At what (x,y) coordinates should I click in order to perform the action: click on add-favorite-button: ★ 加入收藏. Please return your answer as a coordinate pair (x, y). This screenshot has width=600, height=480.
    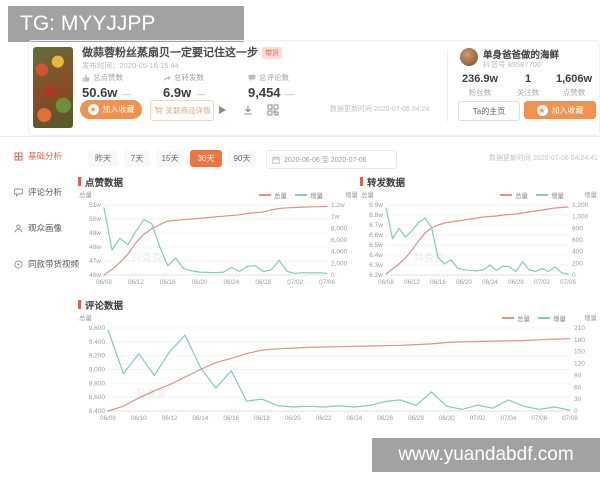
    Looking at the image, I should click on (111, 109).